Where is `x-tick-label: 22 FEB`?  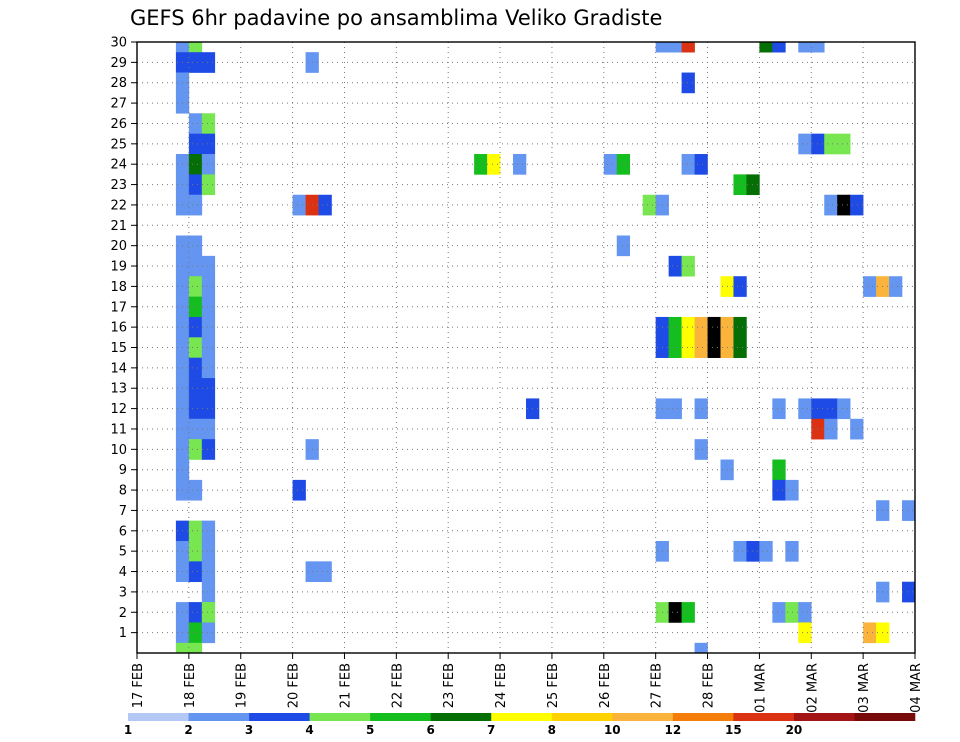
x-tick-label: 22 FEB is located at coordinates (397, 685).